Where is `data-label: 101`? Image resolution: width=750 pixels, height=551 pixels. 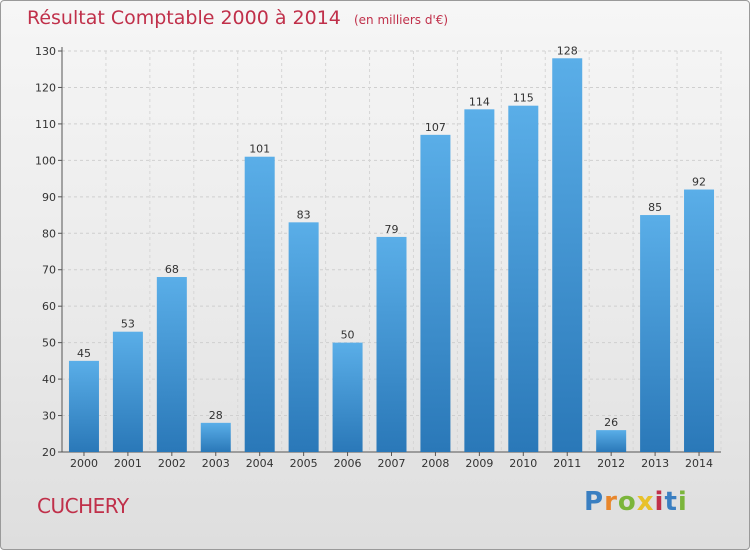 data-label: 101 is located at coordinates (259, 149).